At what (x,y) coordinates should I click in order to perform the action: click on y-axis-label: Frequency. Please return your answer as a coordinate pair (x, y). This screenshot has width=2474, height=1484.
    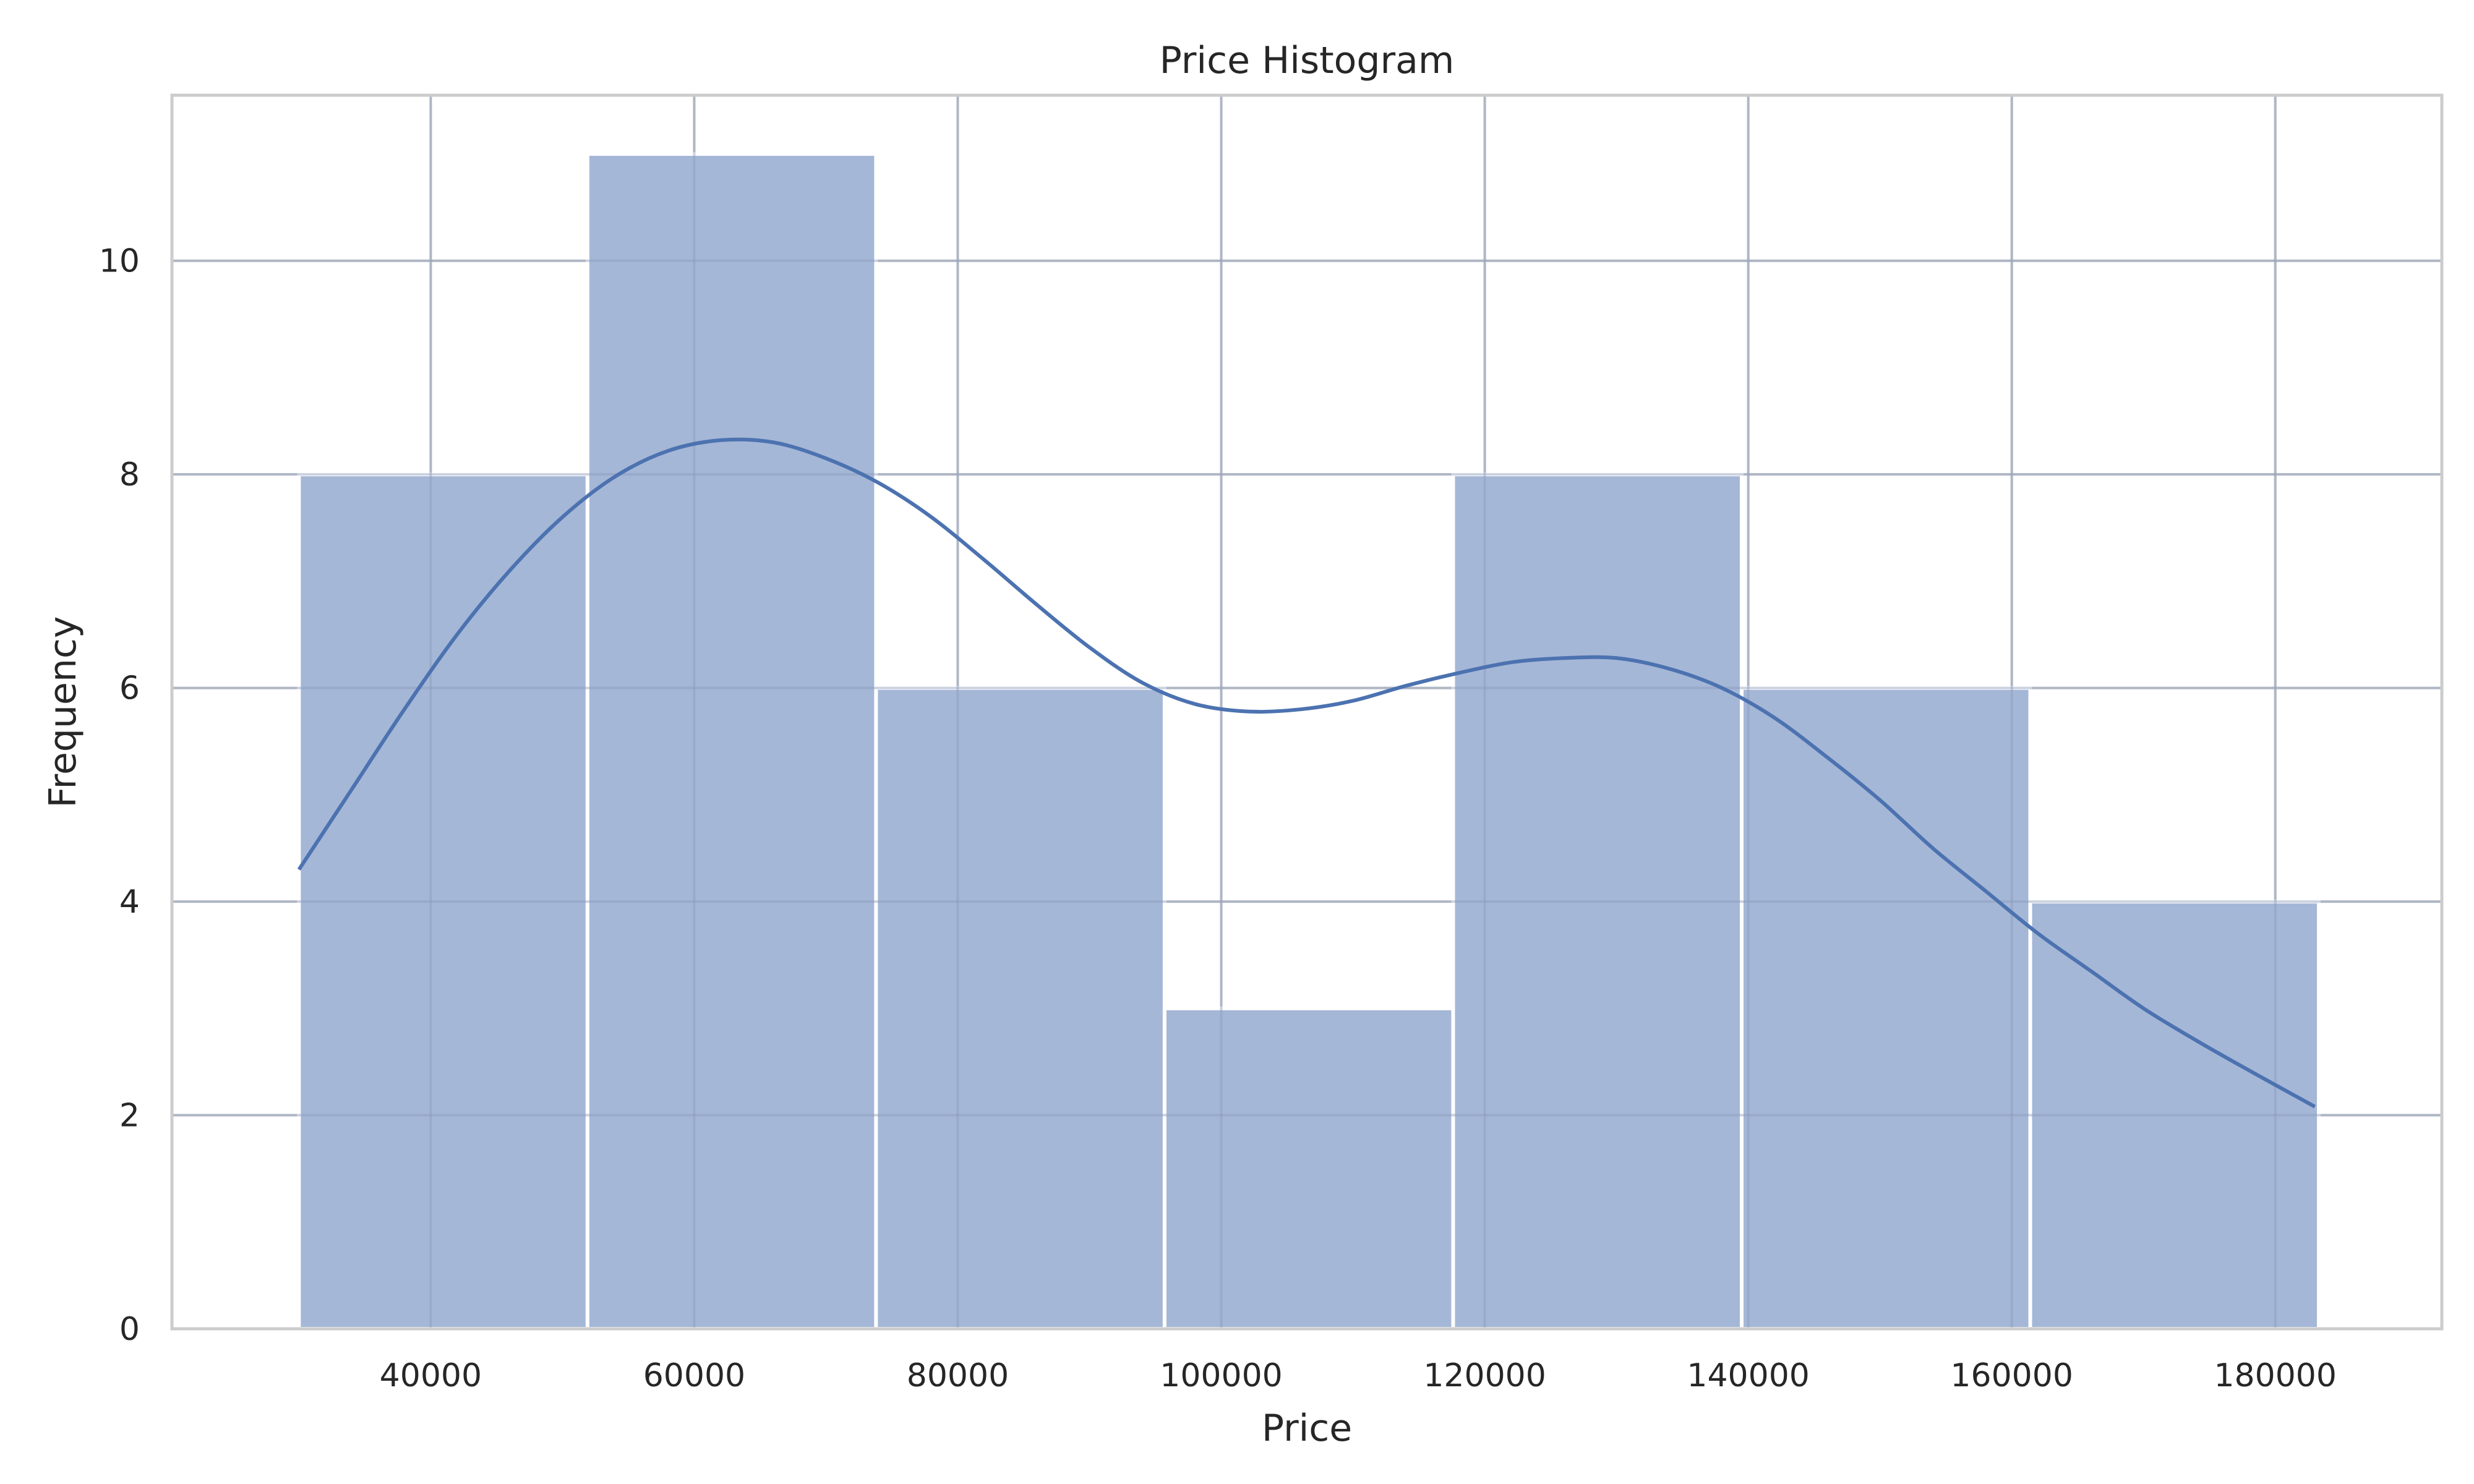
    Looking at the image, I should click on (63, 712).